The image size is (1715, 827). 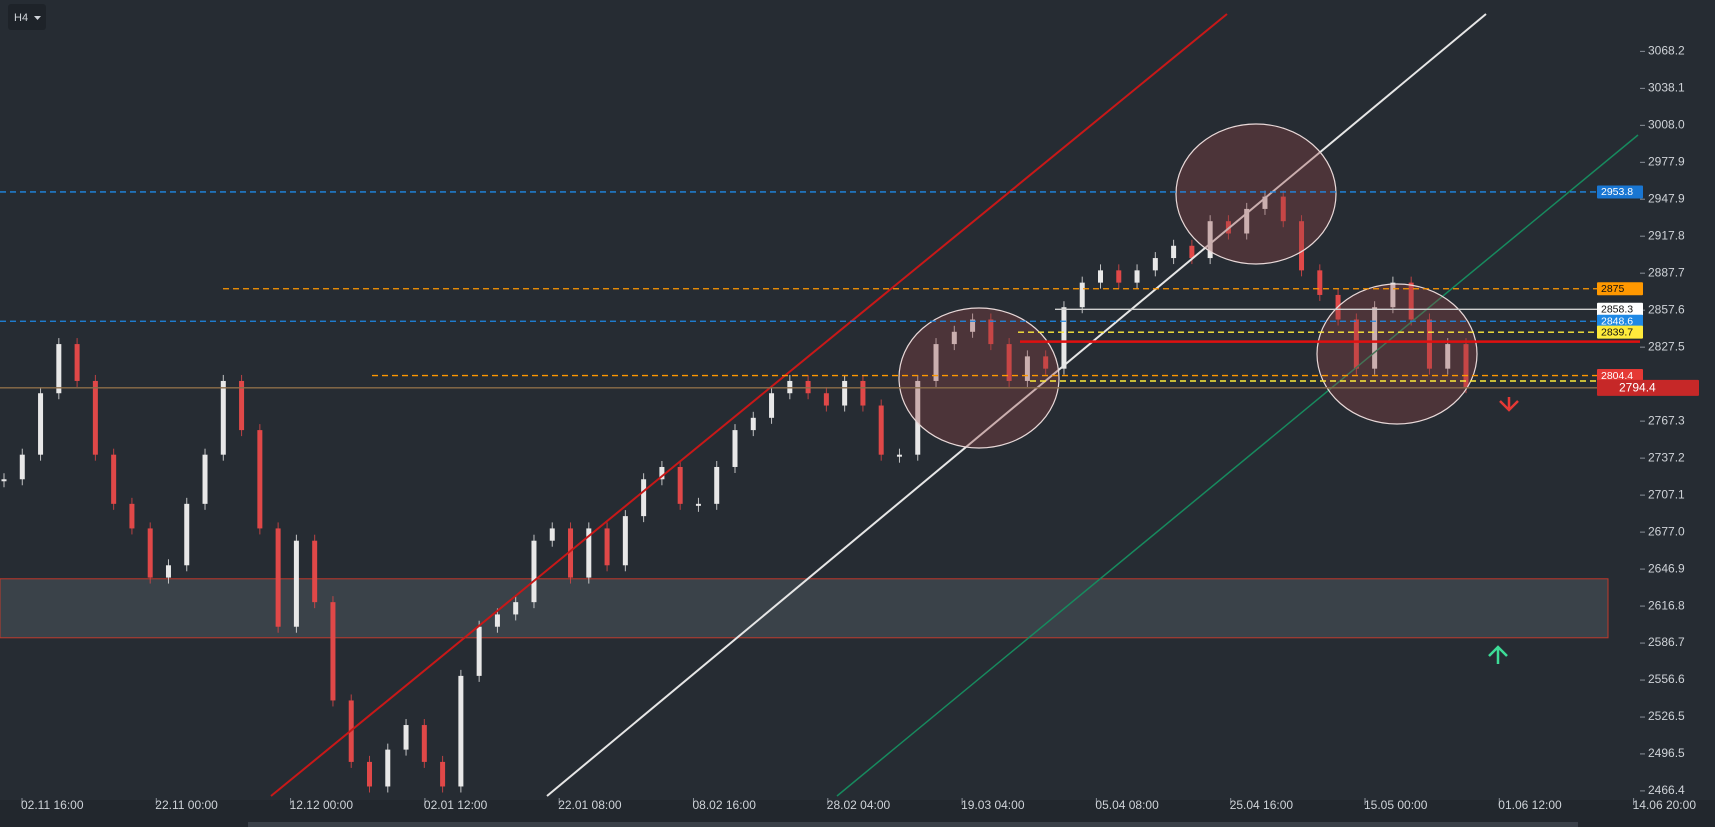 I want to click on toolbar: H4, so click(x=27, y=17).